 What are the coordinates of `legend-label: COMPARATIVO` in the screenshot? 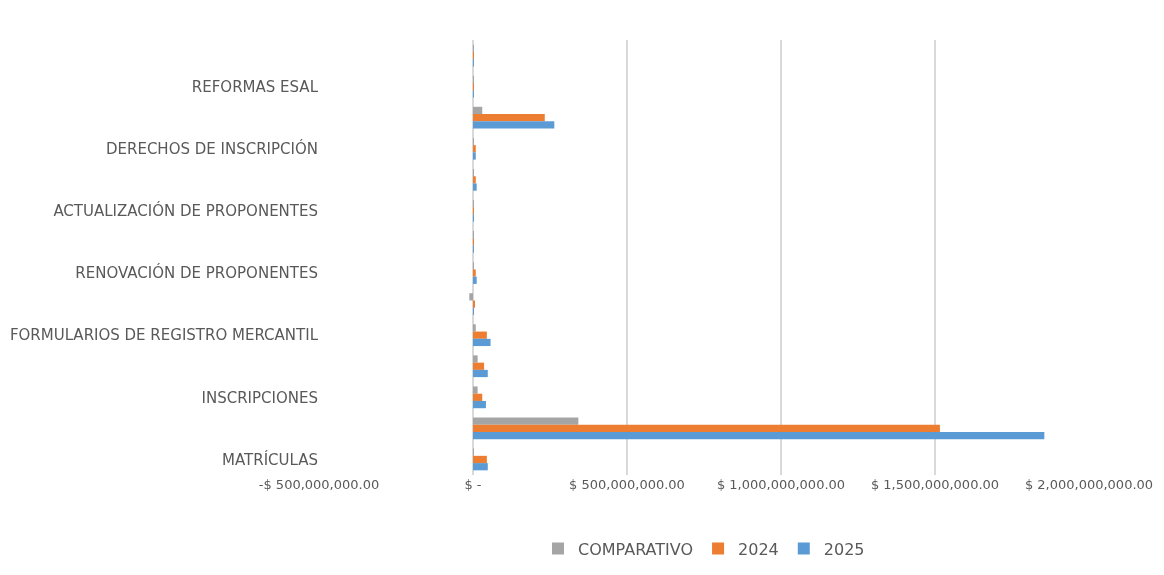 It's located at (636, 549).